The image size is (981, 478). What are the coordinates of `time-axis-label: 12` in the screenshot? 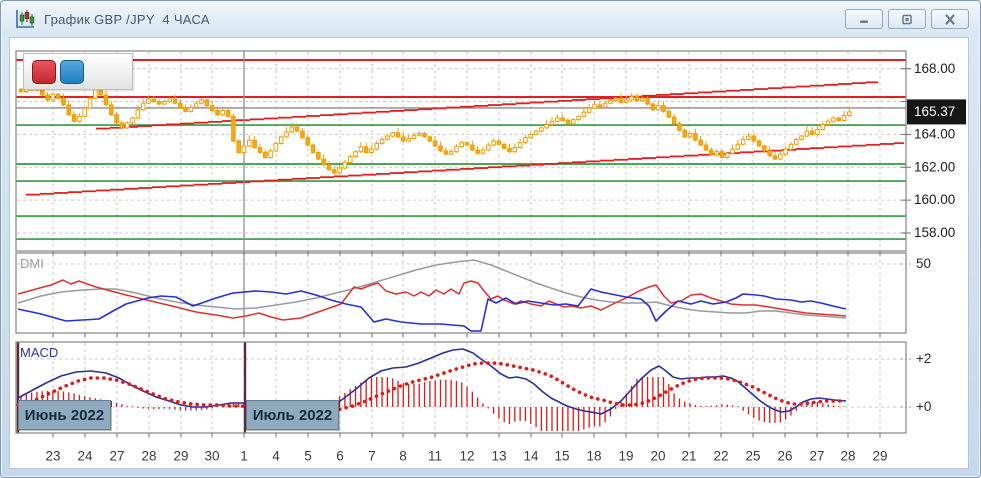 It's located at (466, 456).